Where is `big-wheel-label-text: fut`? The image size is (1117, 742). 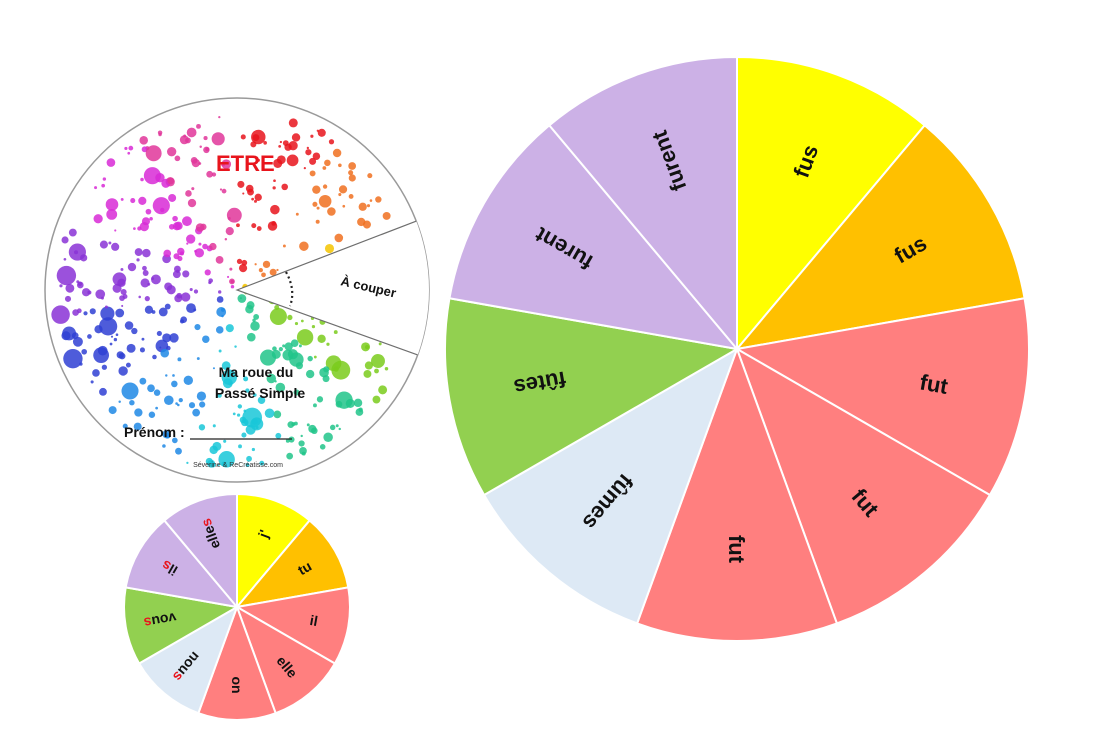 big-wheel-label-text: fut is located at coordinates (934, 384).